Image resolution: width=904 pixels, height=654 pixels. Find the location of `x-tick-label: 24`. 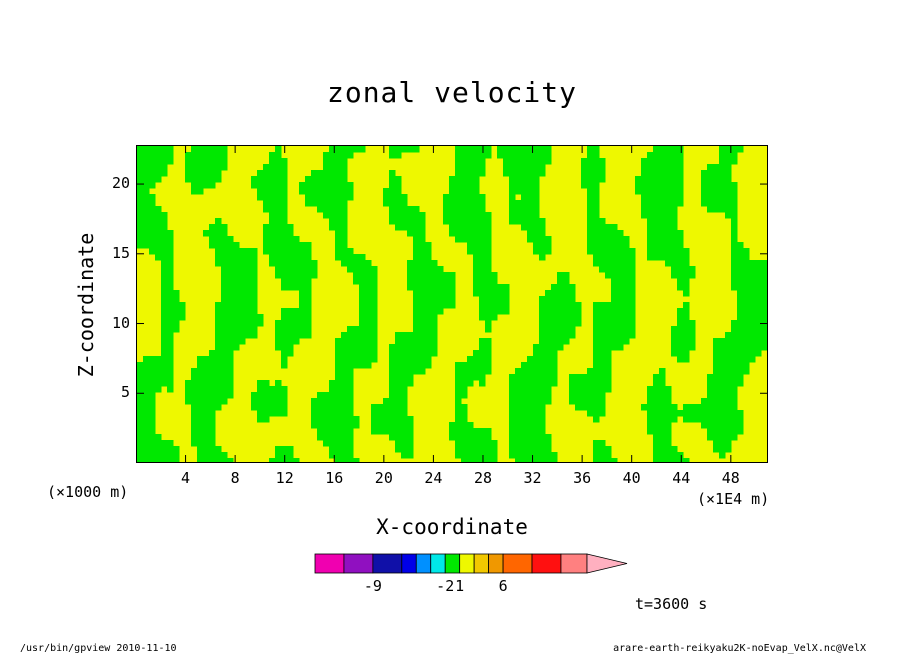

x-tick-label: 24 is located at coordinates (433, 478).